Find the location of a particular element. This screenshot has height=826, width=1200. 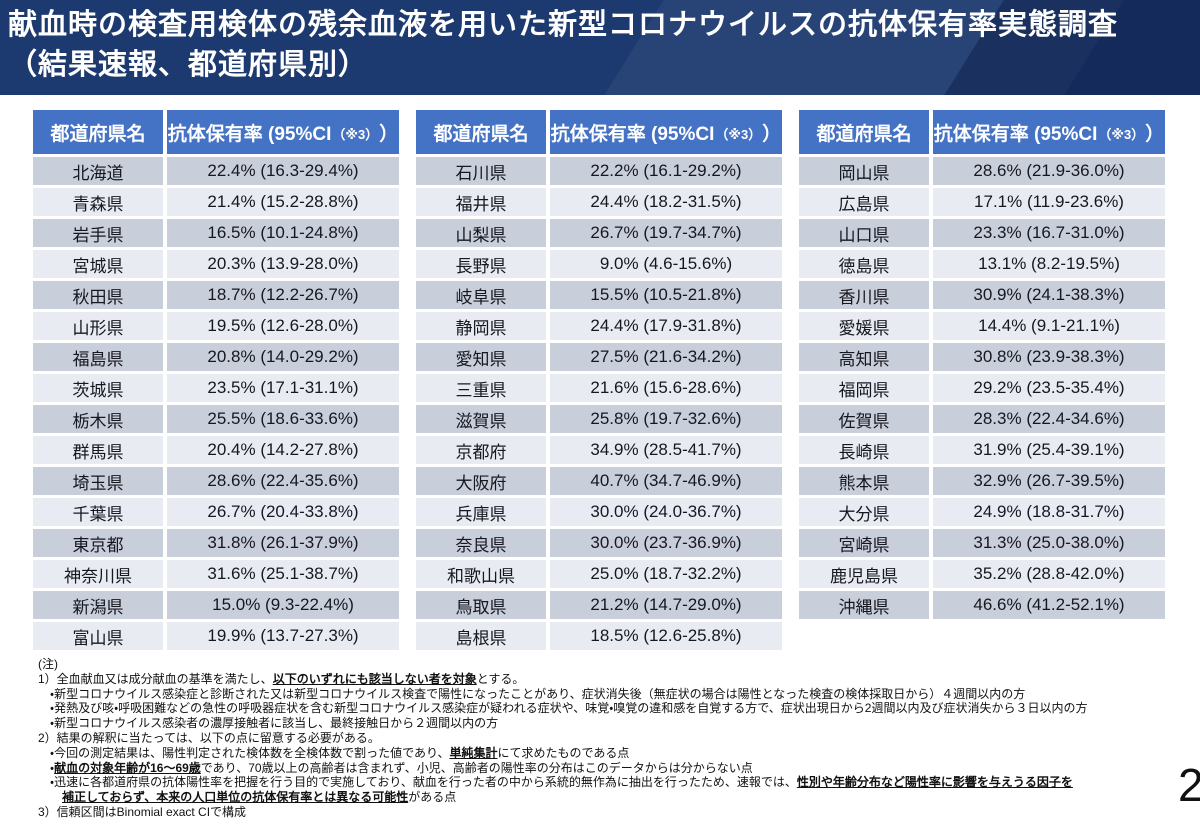

table-row: 北海道 22.4% (16.3-29.4%) is located at coordinates (216, 171).